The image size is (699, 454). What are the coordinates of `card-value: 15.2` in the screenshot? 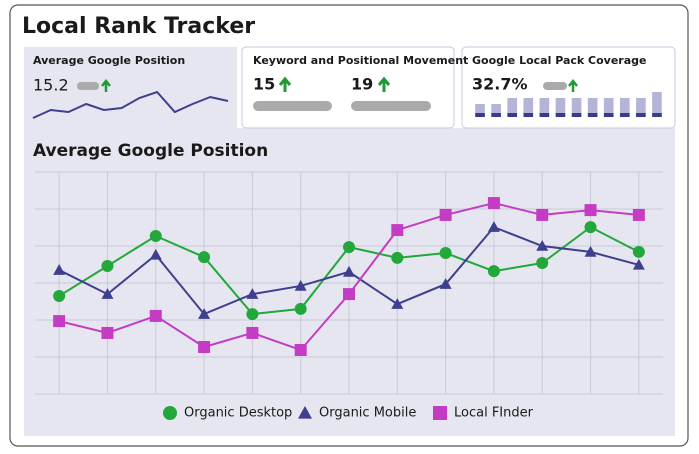 It's located at (51, 85).